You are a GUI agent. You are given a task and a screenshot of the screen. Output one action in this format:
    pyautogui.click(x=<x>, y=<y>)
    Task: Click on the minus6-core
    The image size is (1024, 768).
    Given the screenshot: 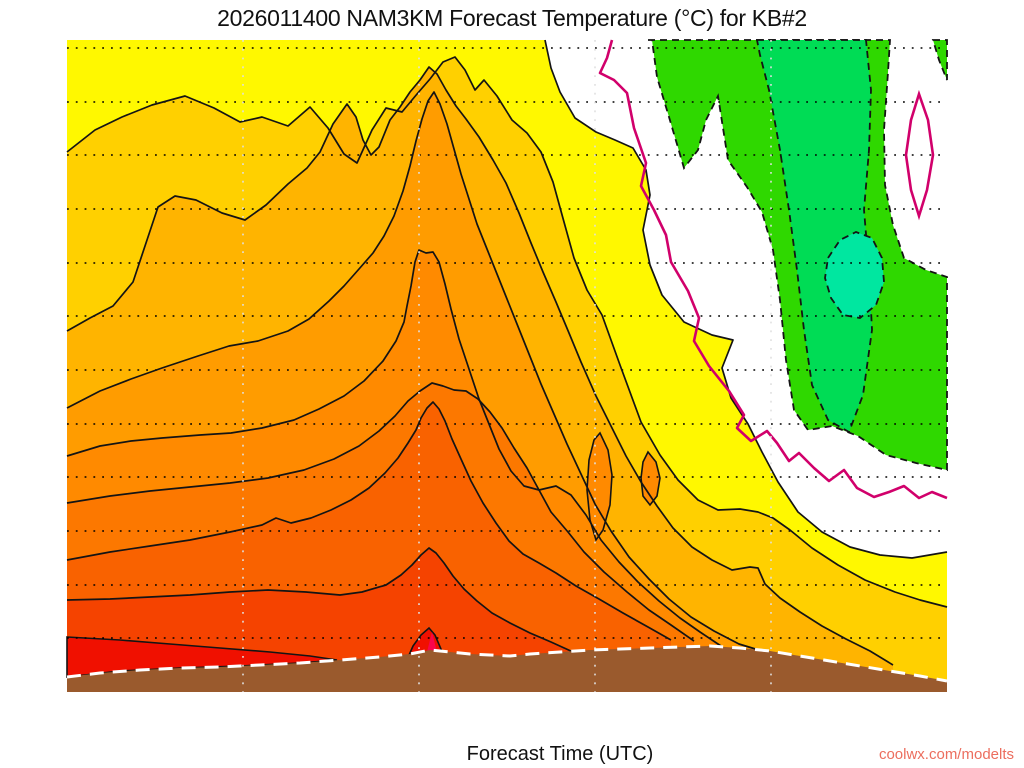 What is the action you would take?
    pyautogui.click(x=854, y=275)
    